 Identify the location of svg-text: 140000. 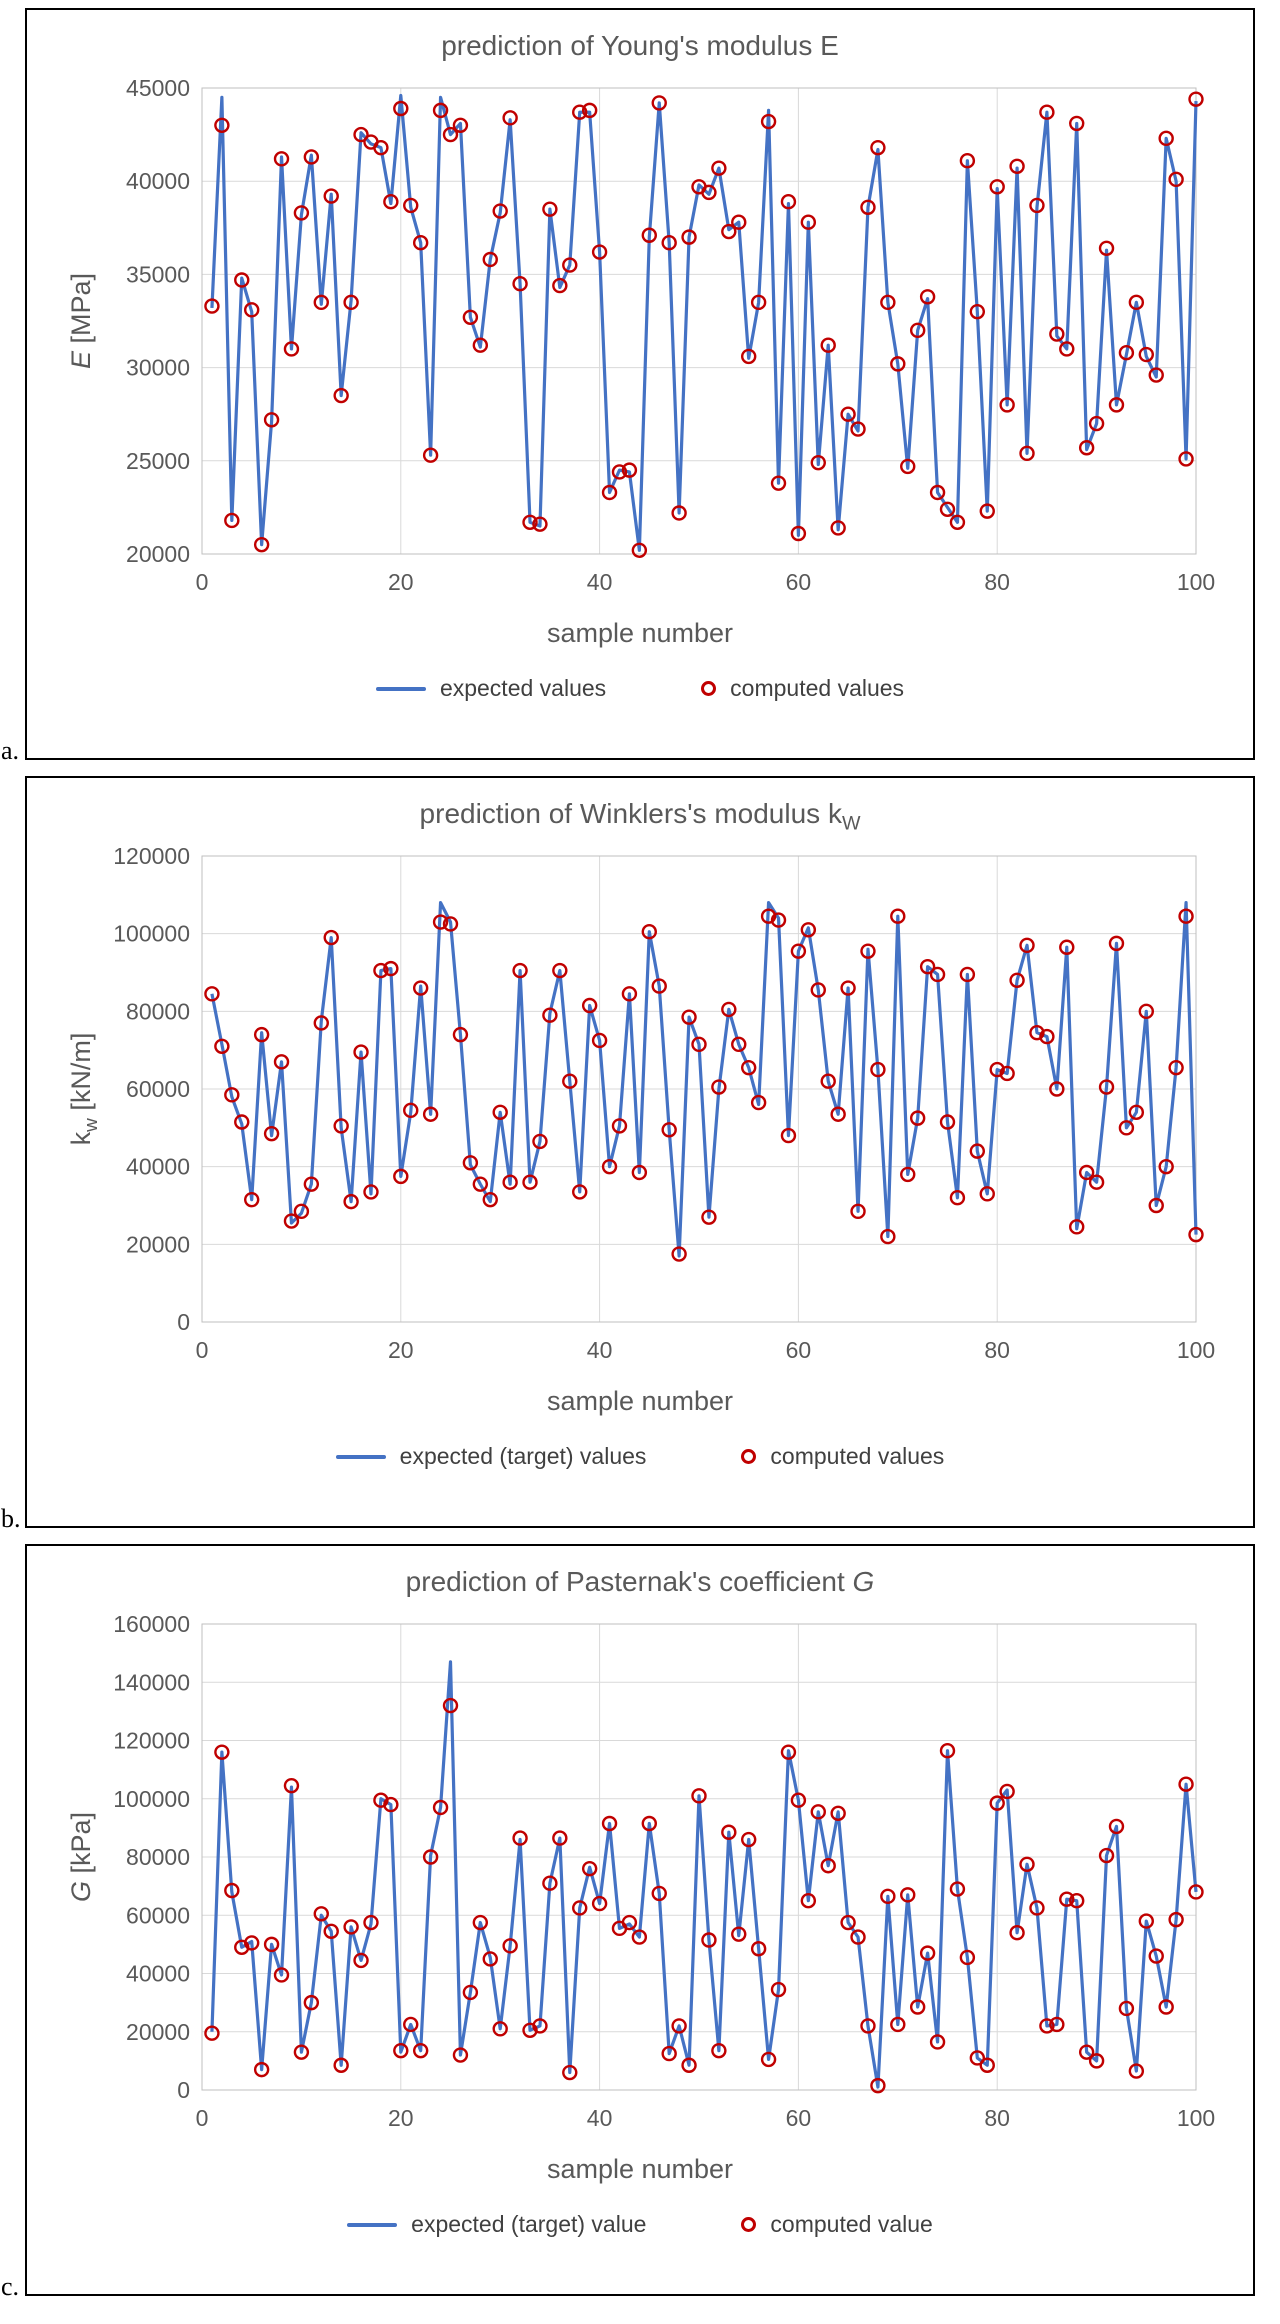
(151, 1682).